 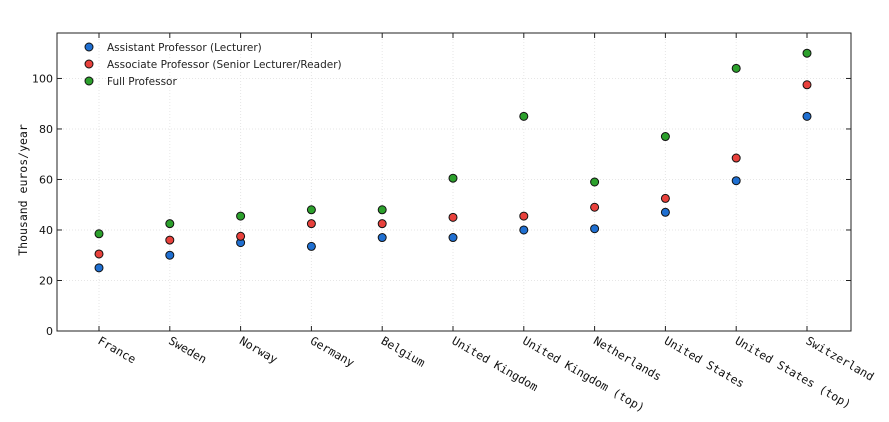 What do you see at coordinates (49, 331) in the screenshot?
I see `y-tick-label: 0` at bounding box center [49, 331].